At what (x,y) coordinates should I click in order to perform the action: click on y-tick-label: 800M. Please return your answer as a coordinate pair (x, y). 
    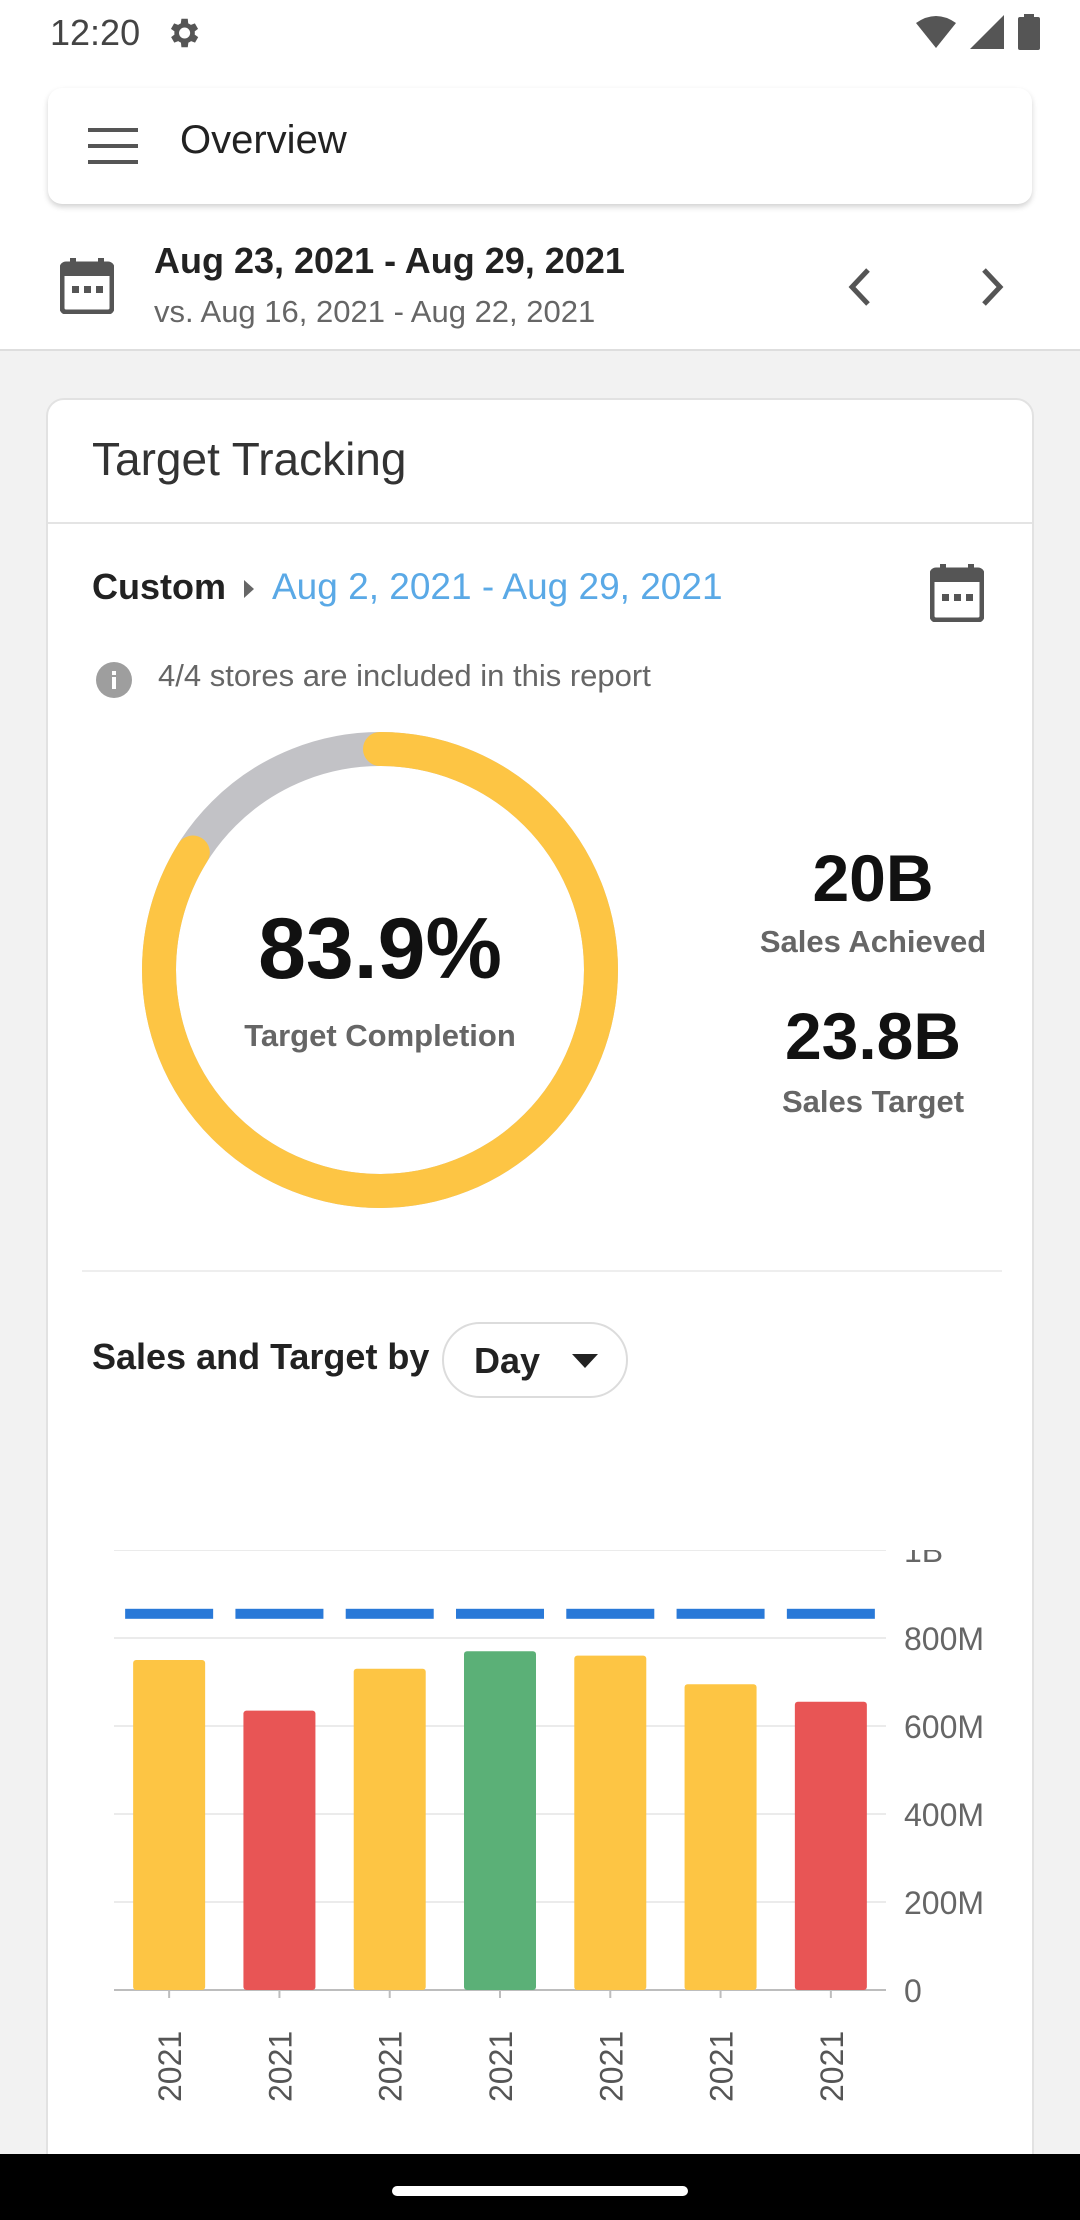
    Looking at the image, I should click on (944, 1639).